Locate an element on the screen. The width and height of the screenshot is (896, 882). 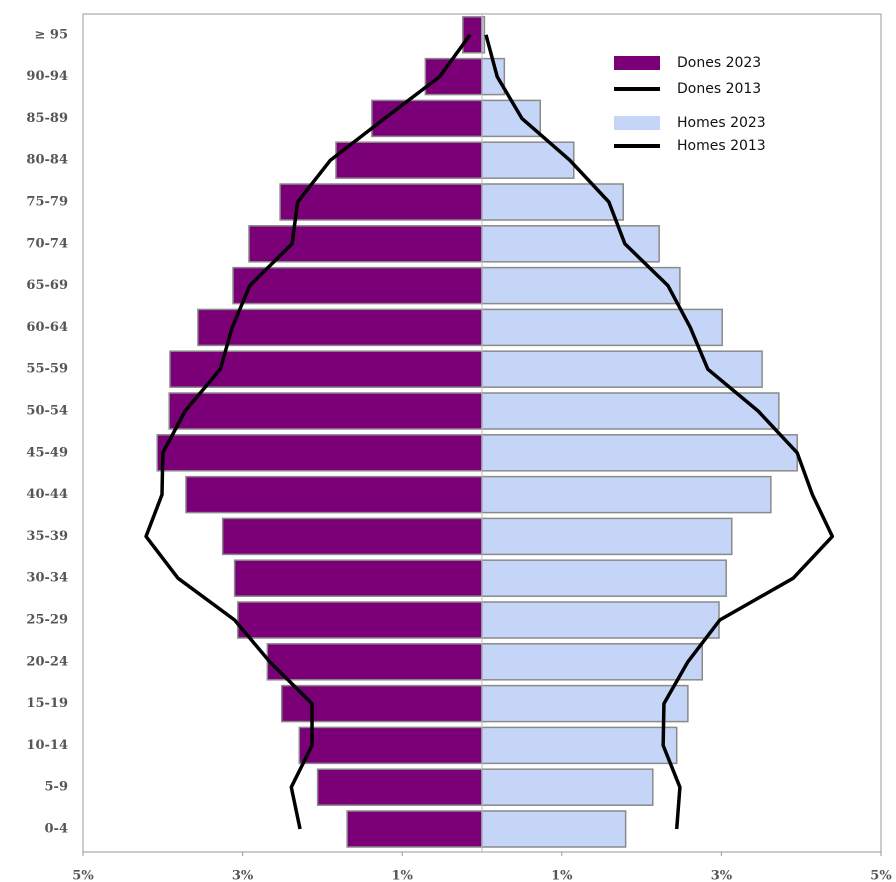
y-tick-label: 55-59 is located at coordinates (47, 369).